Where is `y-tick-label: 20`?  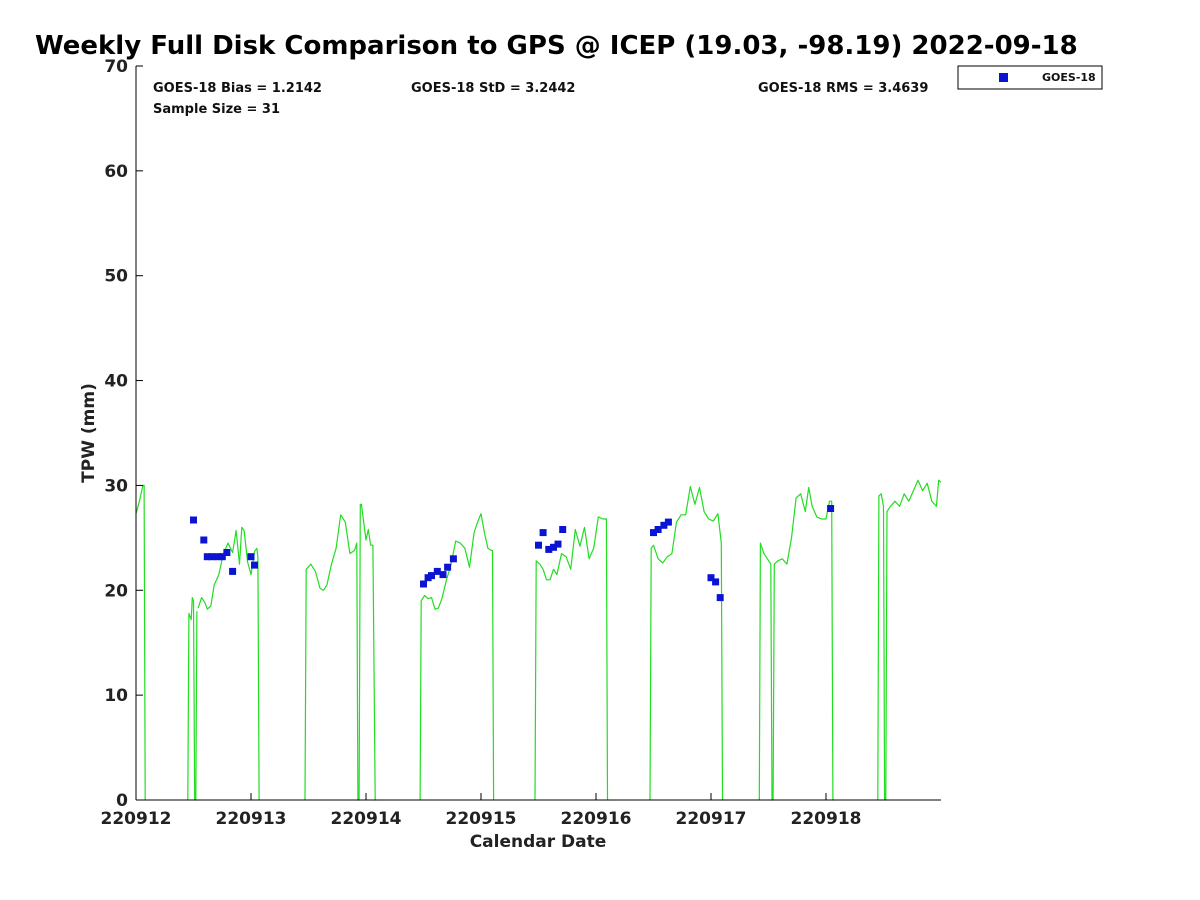 y-tick-label: 20 is located at coordinates (116, 591).